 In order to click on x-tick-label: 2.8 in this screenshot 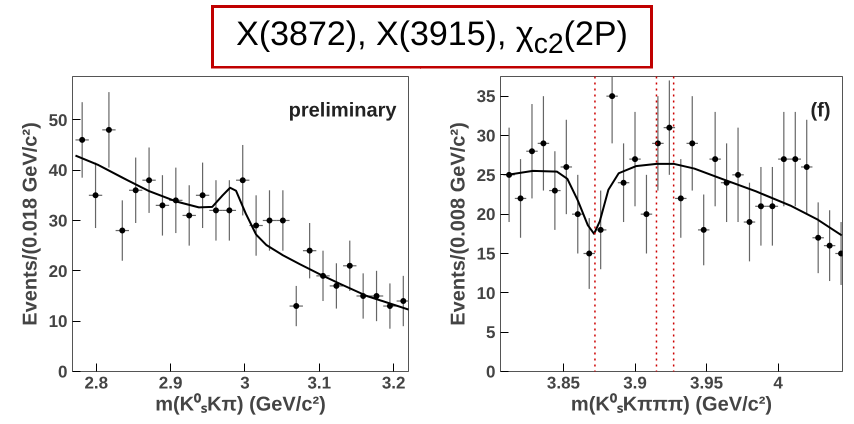, I will do `click(96, 383)`.